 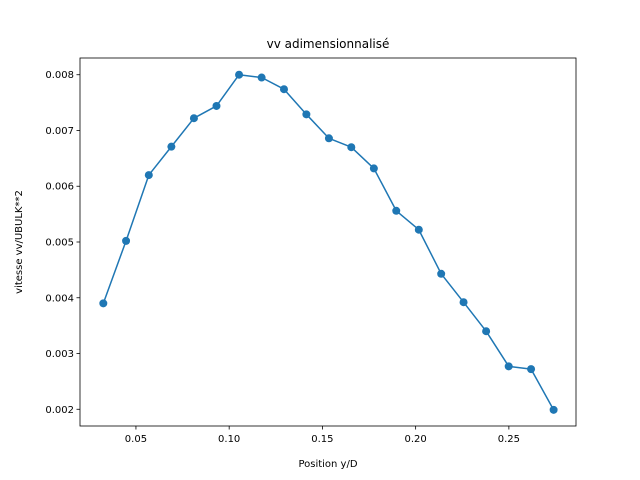 What do you see at coordinates (328, 44) in the screenshot?
I see `chart-title: vv adimensionnalisé` at bounding box center [328, 44].